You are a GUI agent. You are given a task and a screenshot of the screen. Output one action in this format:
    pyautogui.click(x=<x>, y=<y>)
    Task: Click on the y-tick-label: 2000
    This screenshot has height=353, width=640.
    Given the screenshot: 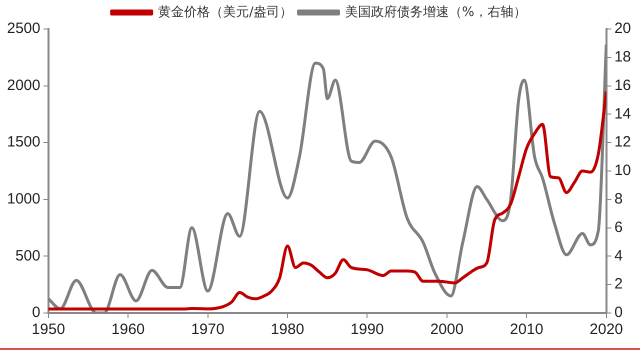 What is the action you would take?
    pyautogui.click(x=23, y=85)
    